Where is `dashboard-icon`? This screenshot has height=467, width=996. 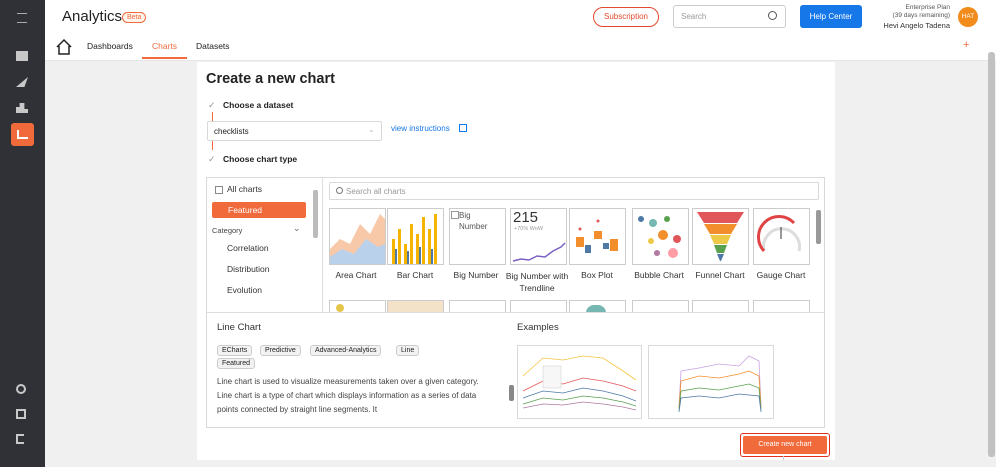 dashboard-icon is located at coordinates (22, 56).